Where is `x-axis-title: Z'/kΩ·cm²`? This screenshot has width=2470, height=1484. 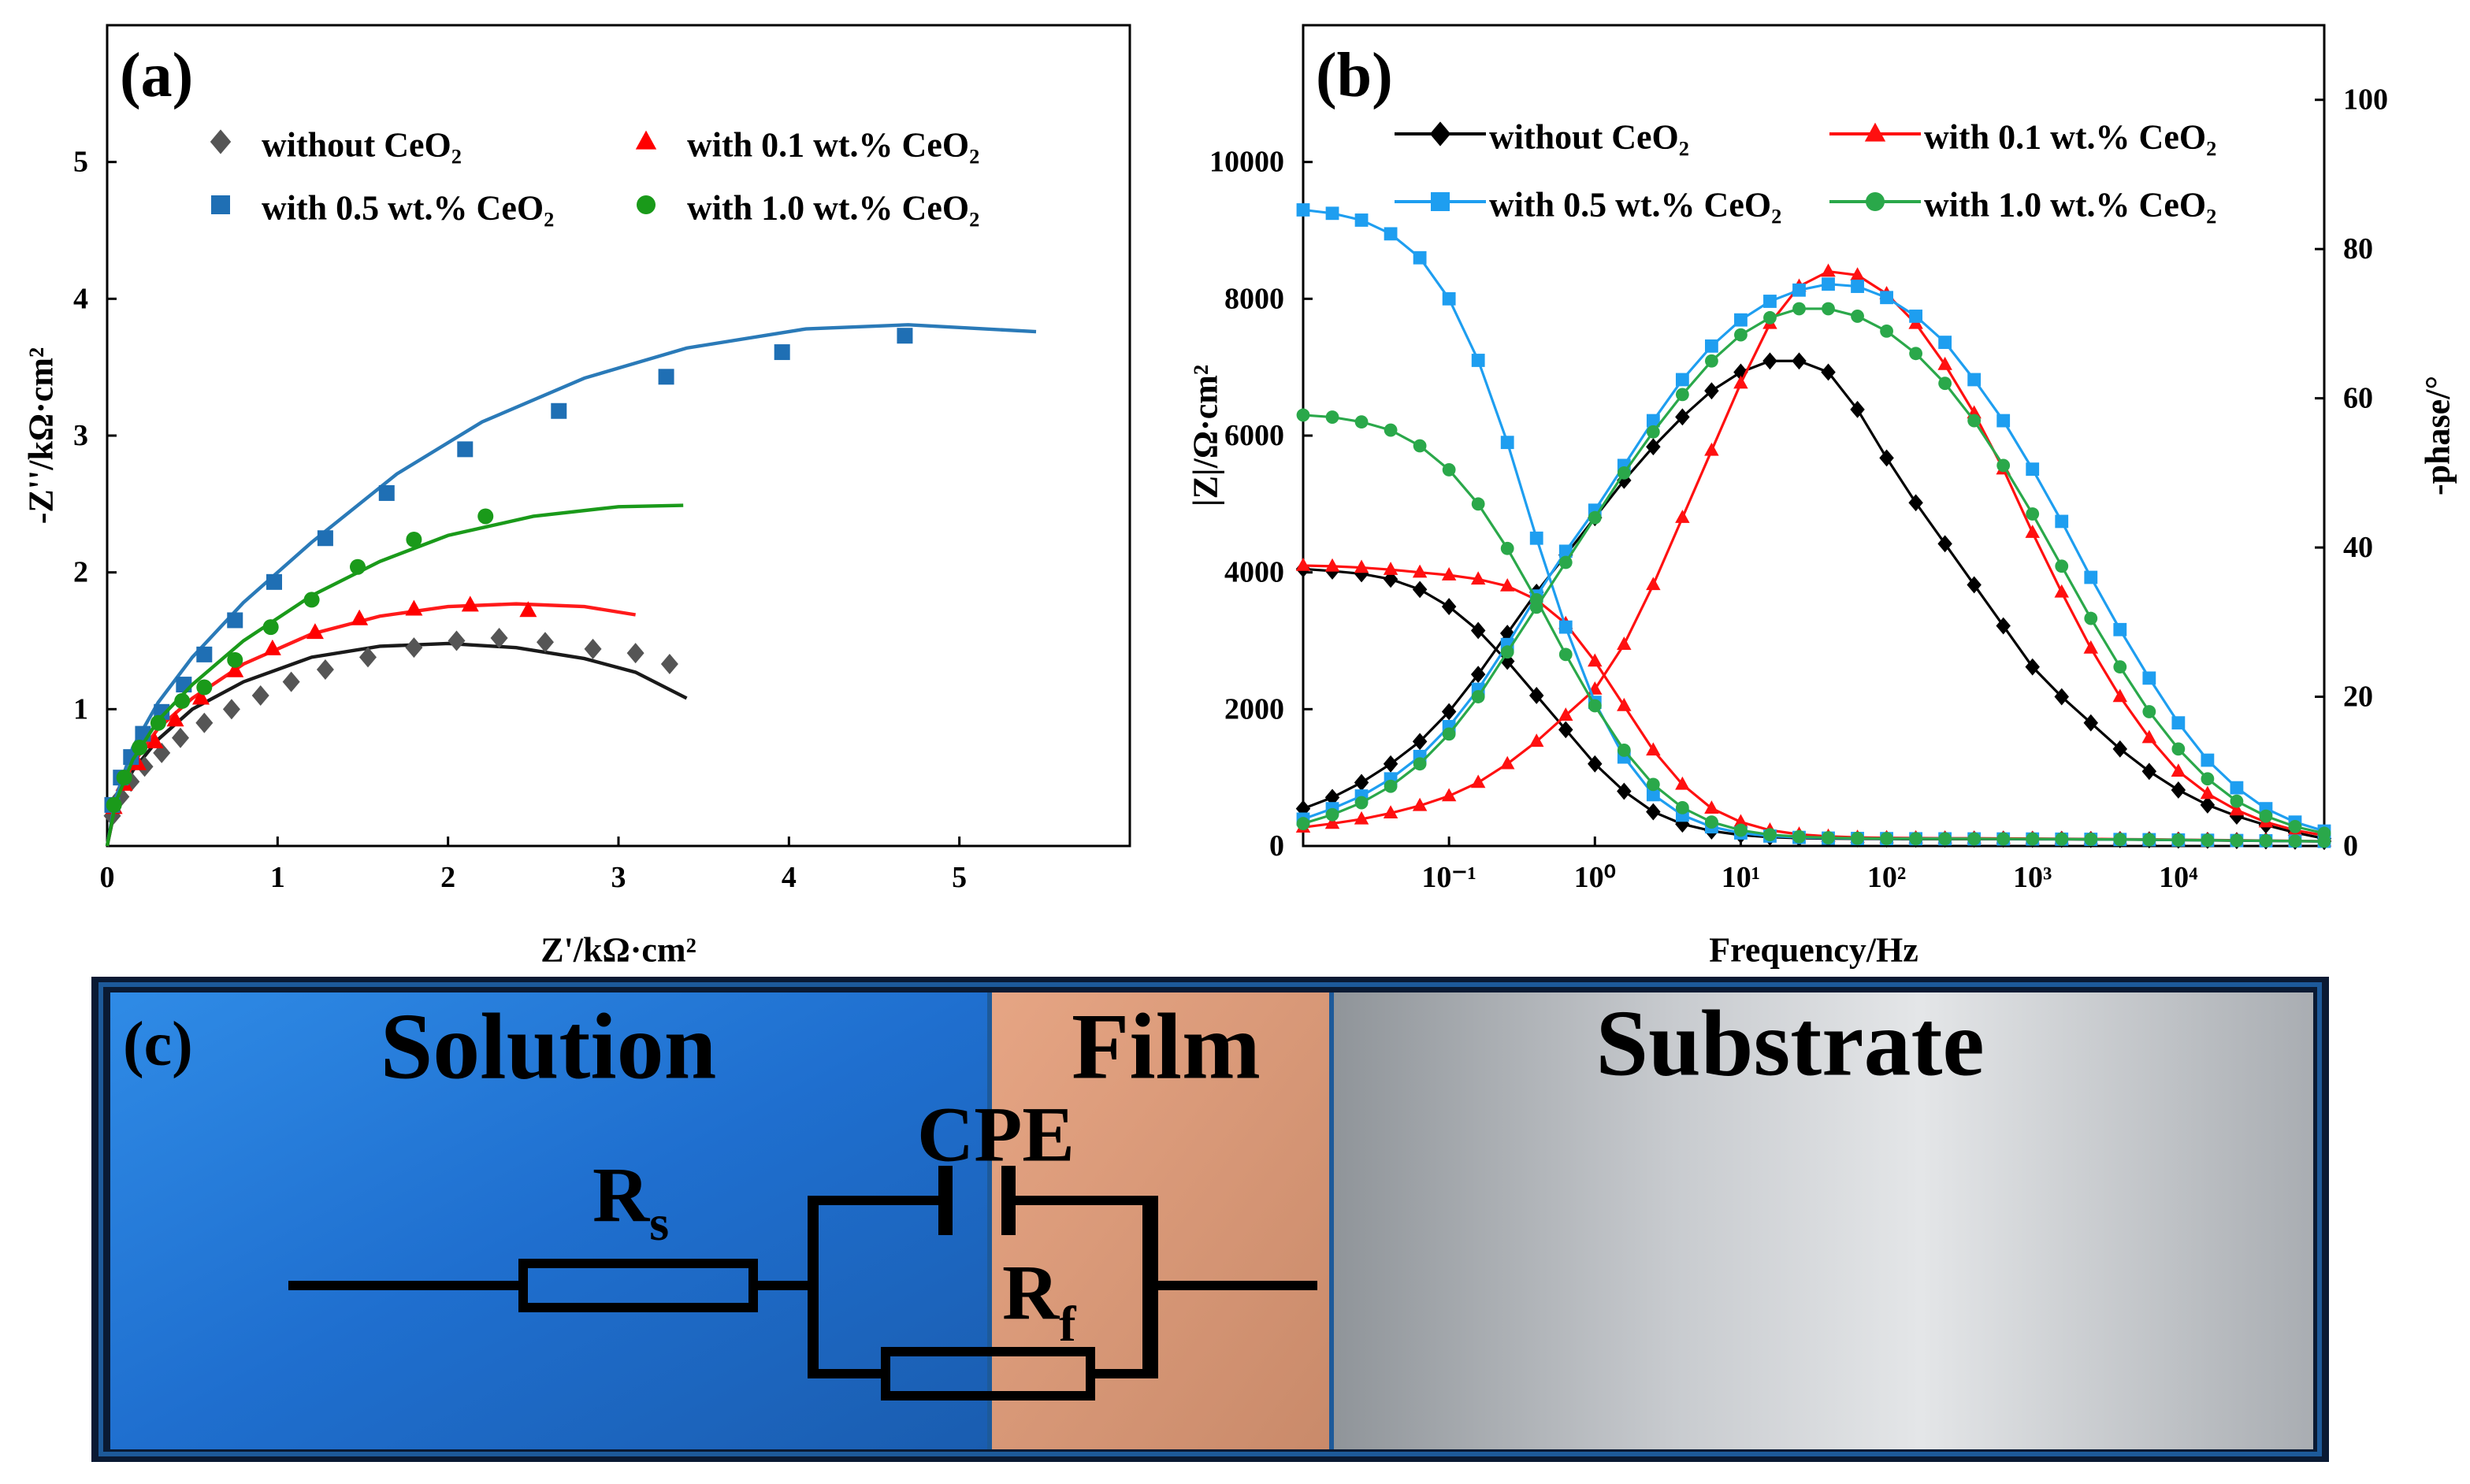
x-axis-title: Z'/kΩ·cm² is located at coordinates (618, 951).